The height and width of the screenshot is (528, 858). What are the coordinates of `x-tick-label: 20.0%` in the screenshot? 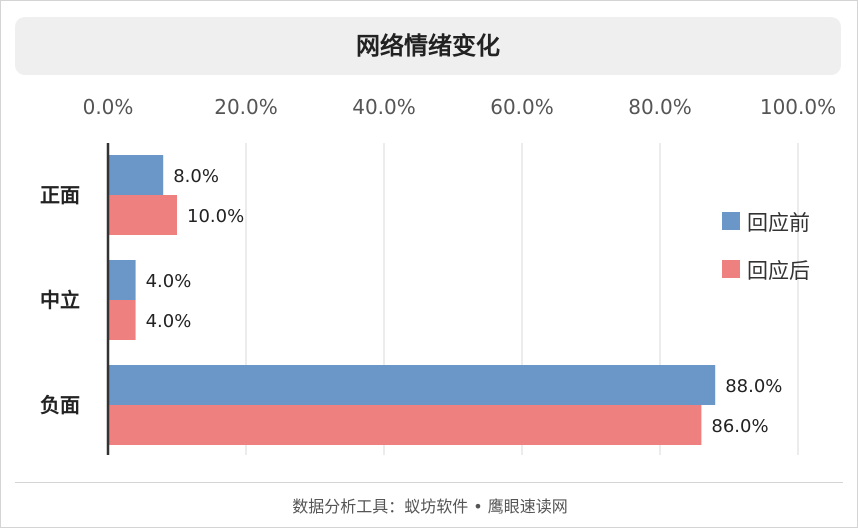 It's located at (246, 107).